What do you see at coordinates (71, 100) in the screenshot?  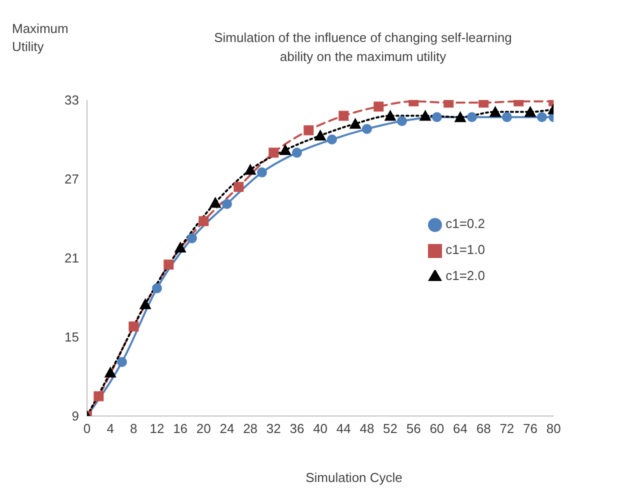 I see `y-tick-label: 33` at bounding box center [71, 100].